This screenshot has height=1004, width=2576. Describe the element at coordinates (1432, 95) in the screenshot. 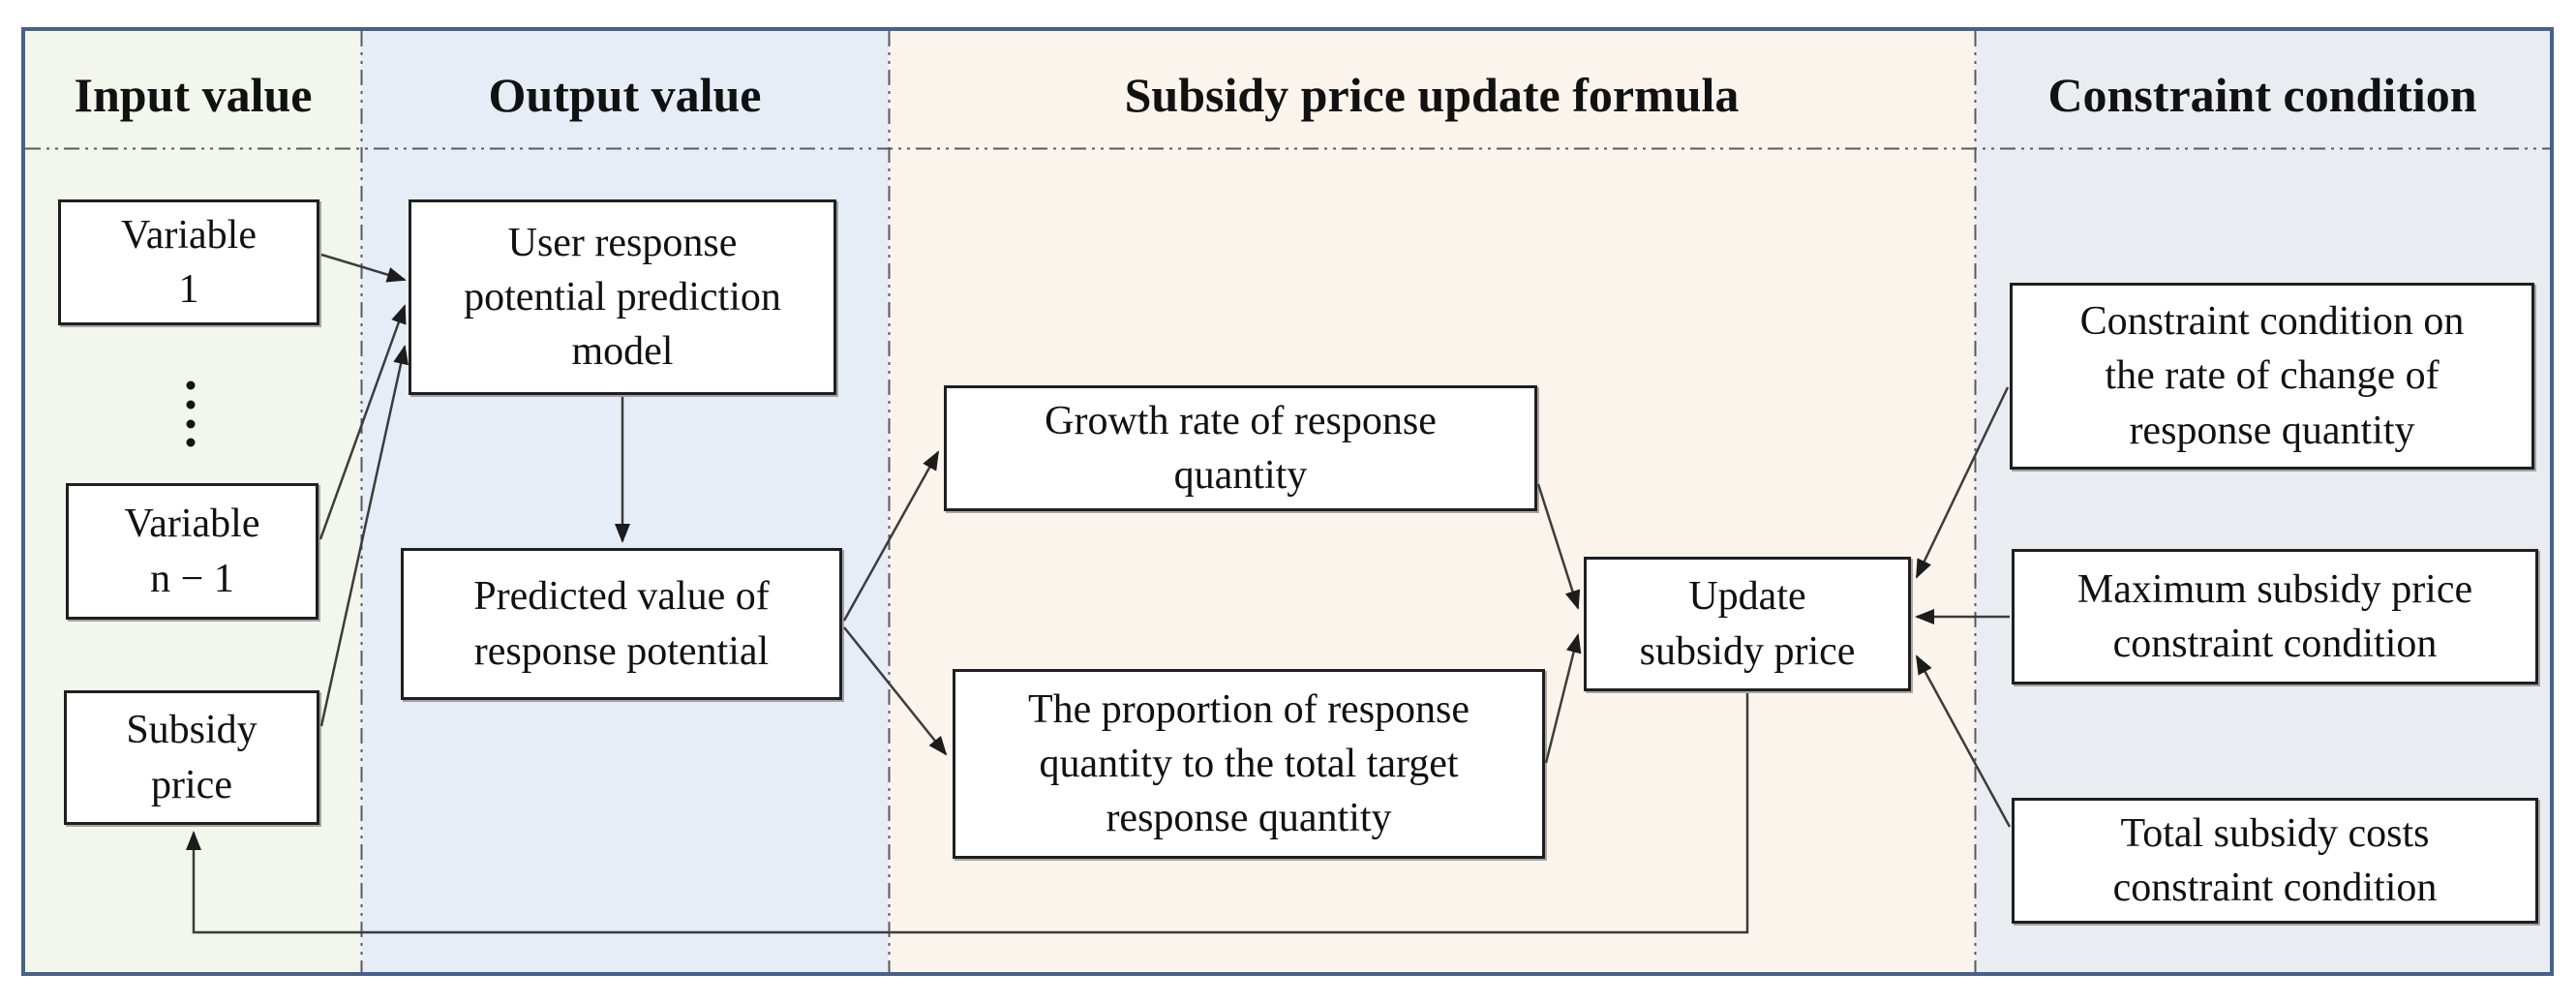

I see `column-title-subsidy-formula: Subsidy price update formula` at that location.